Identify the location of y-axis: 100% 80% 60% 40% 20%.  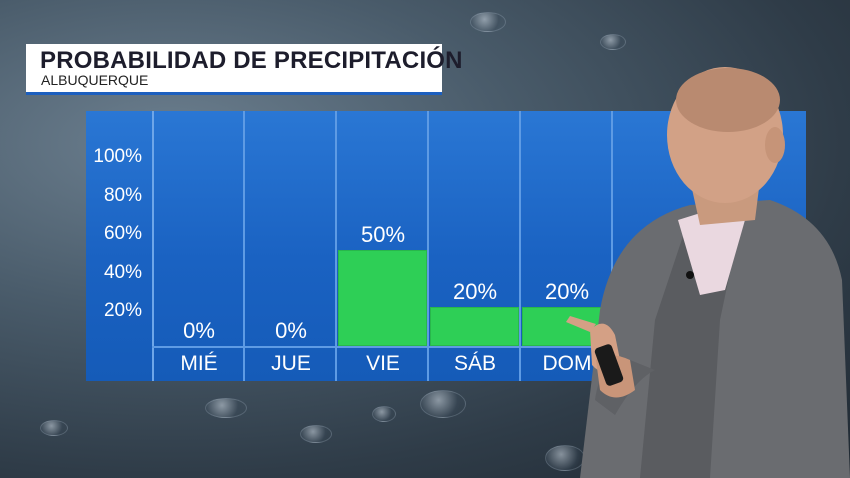
(120, 246).